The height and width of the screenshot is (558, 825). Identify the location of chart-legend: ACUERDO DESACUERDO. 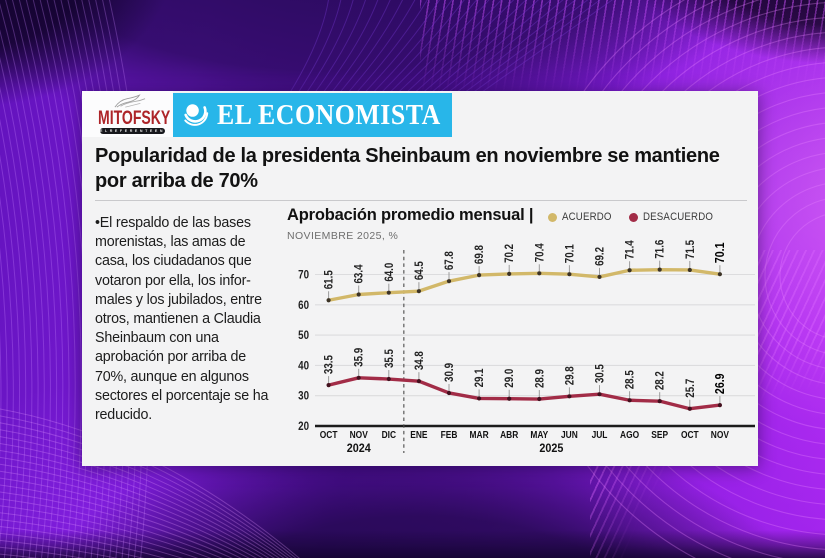
(635, 217).